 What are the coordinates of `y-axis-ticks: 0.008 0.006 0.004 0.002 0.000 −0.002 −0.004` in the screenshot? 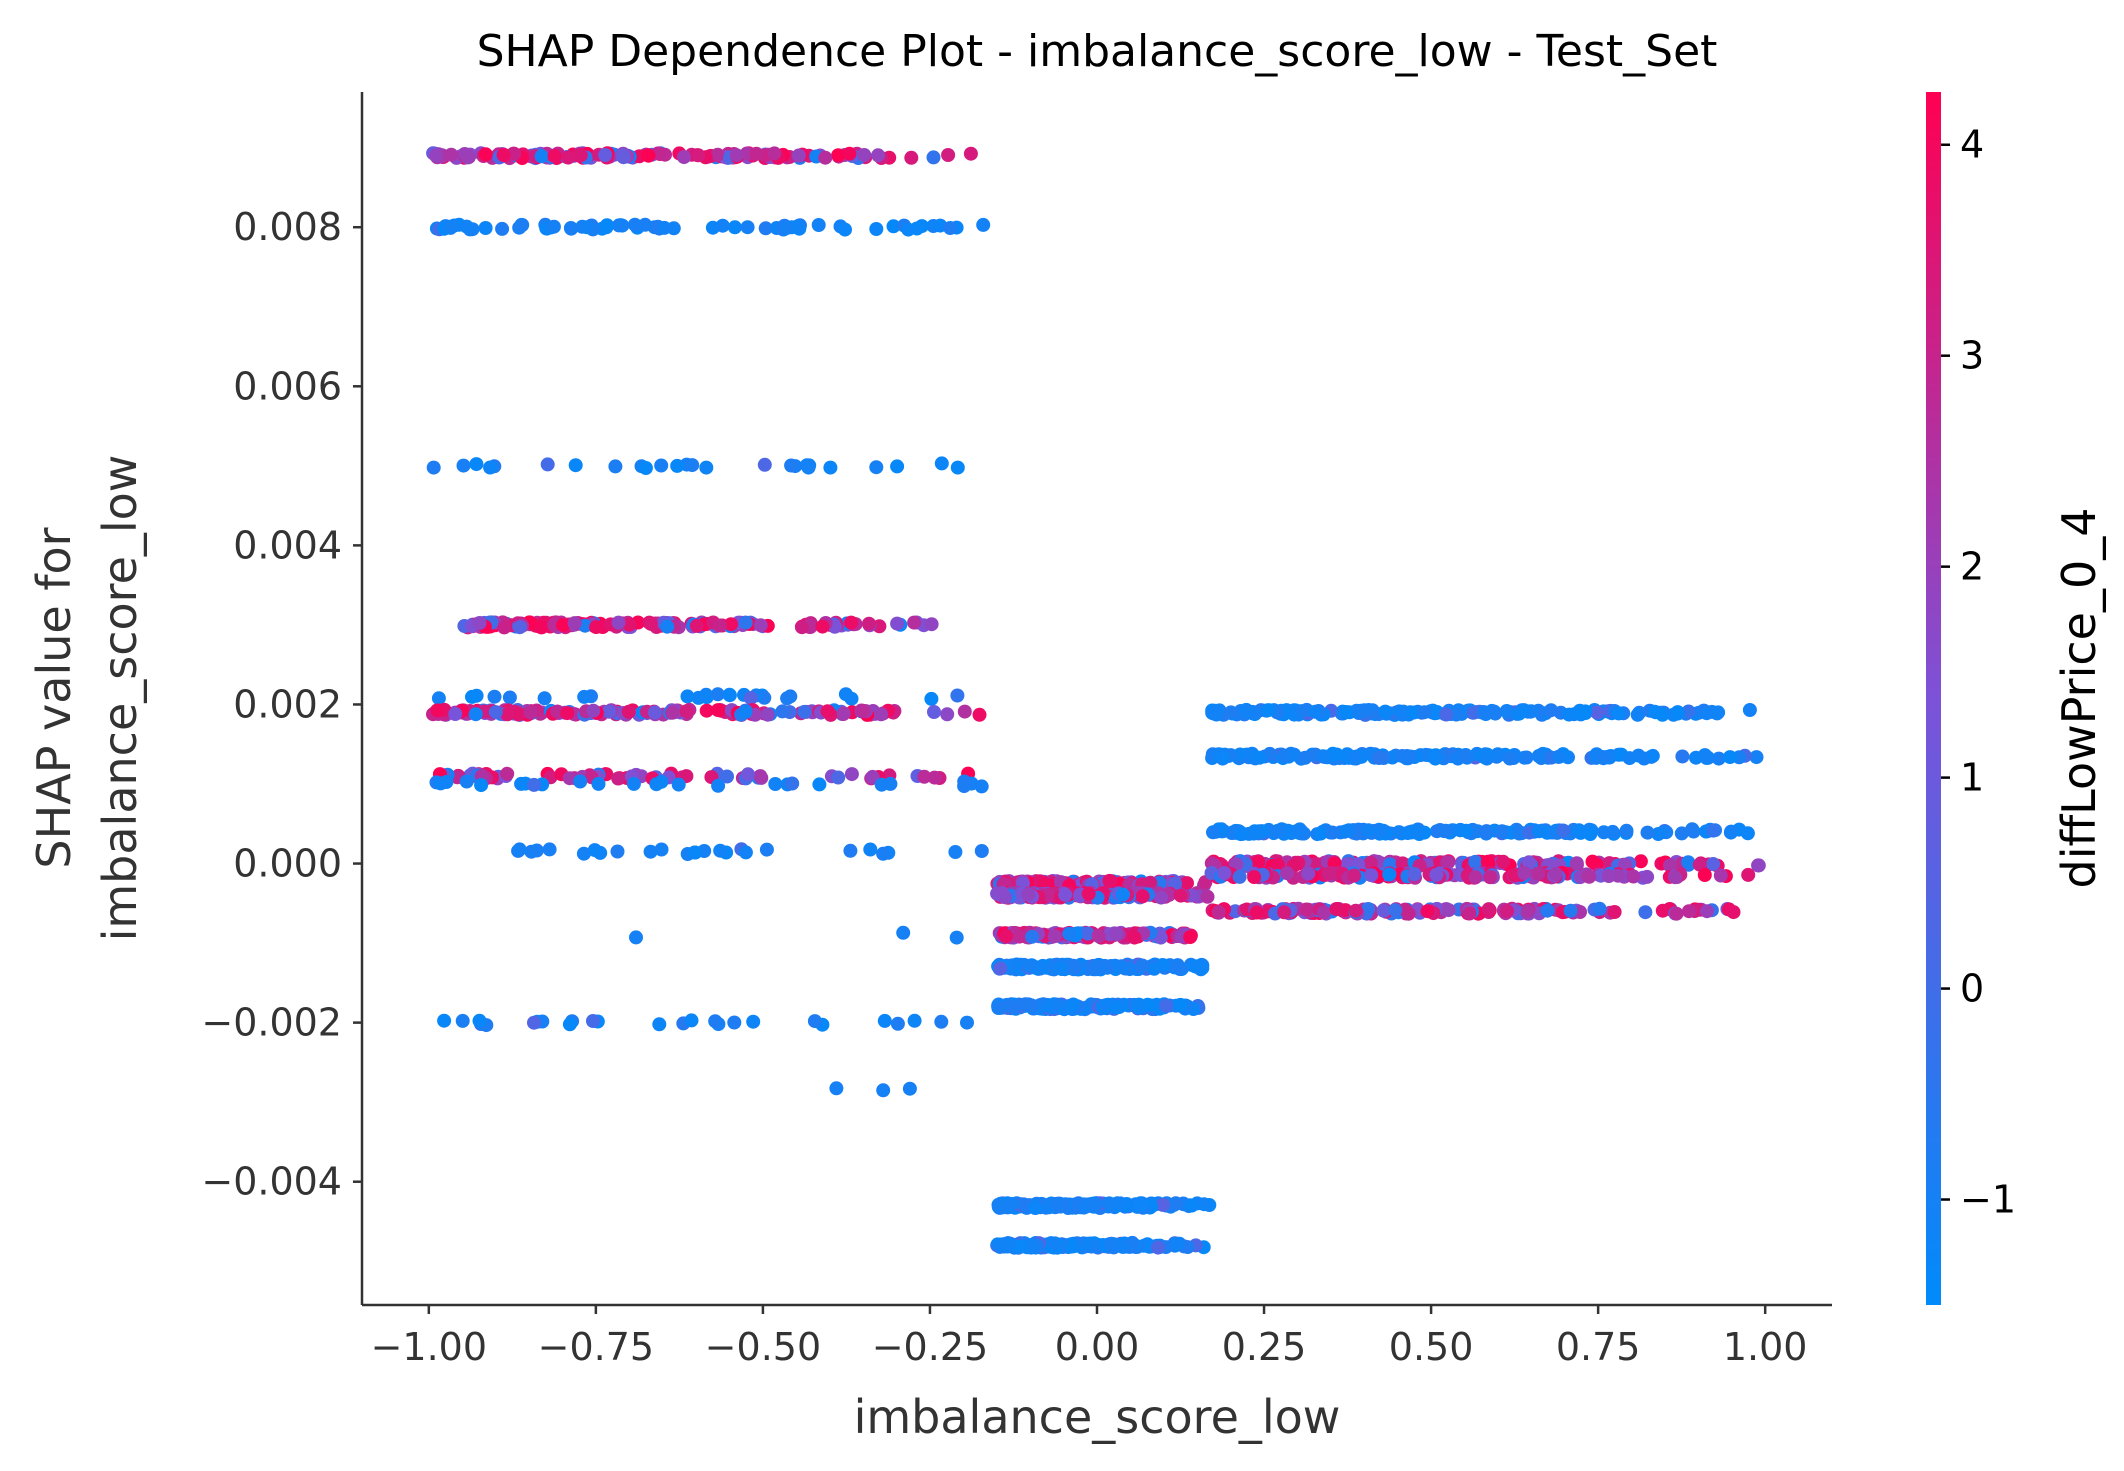 It's located at (281, 704).